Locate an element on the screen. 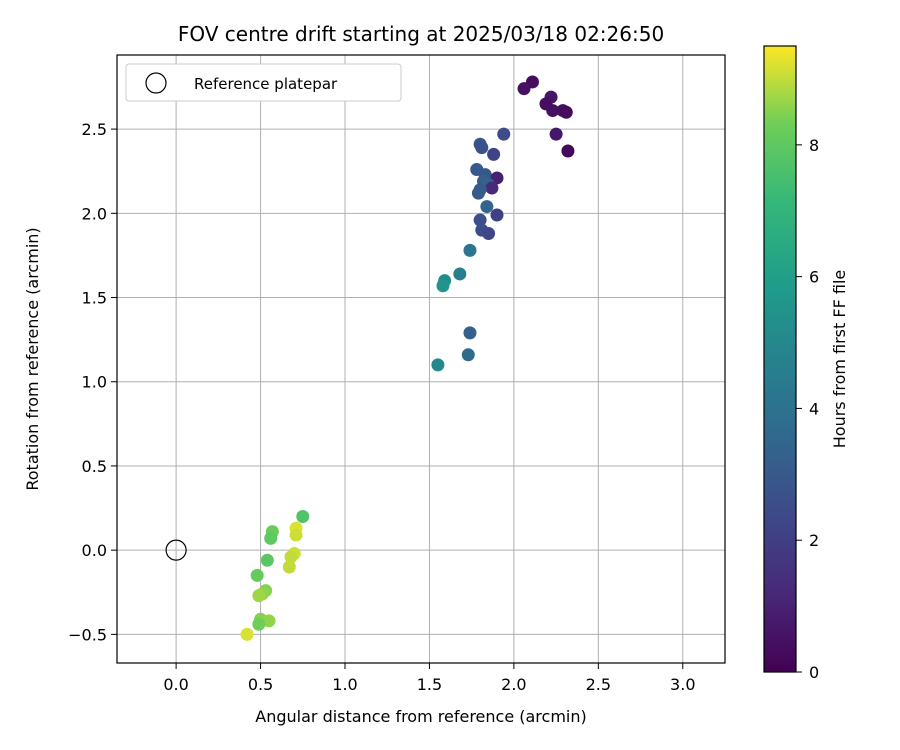  x-tick-label: 1.5 is located at coordinates (429, 684).